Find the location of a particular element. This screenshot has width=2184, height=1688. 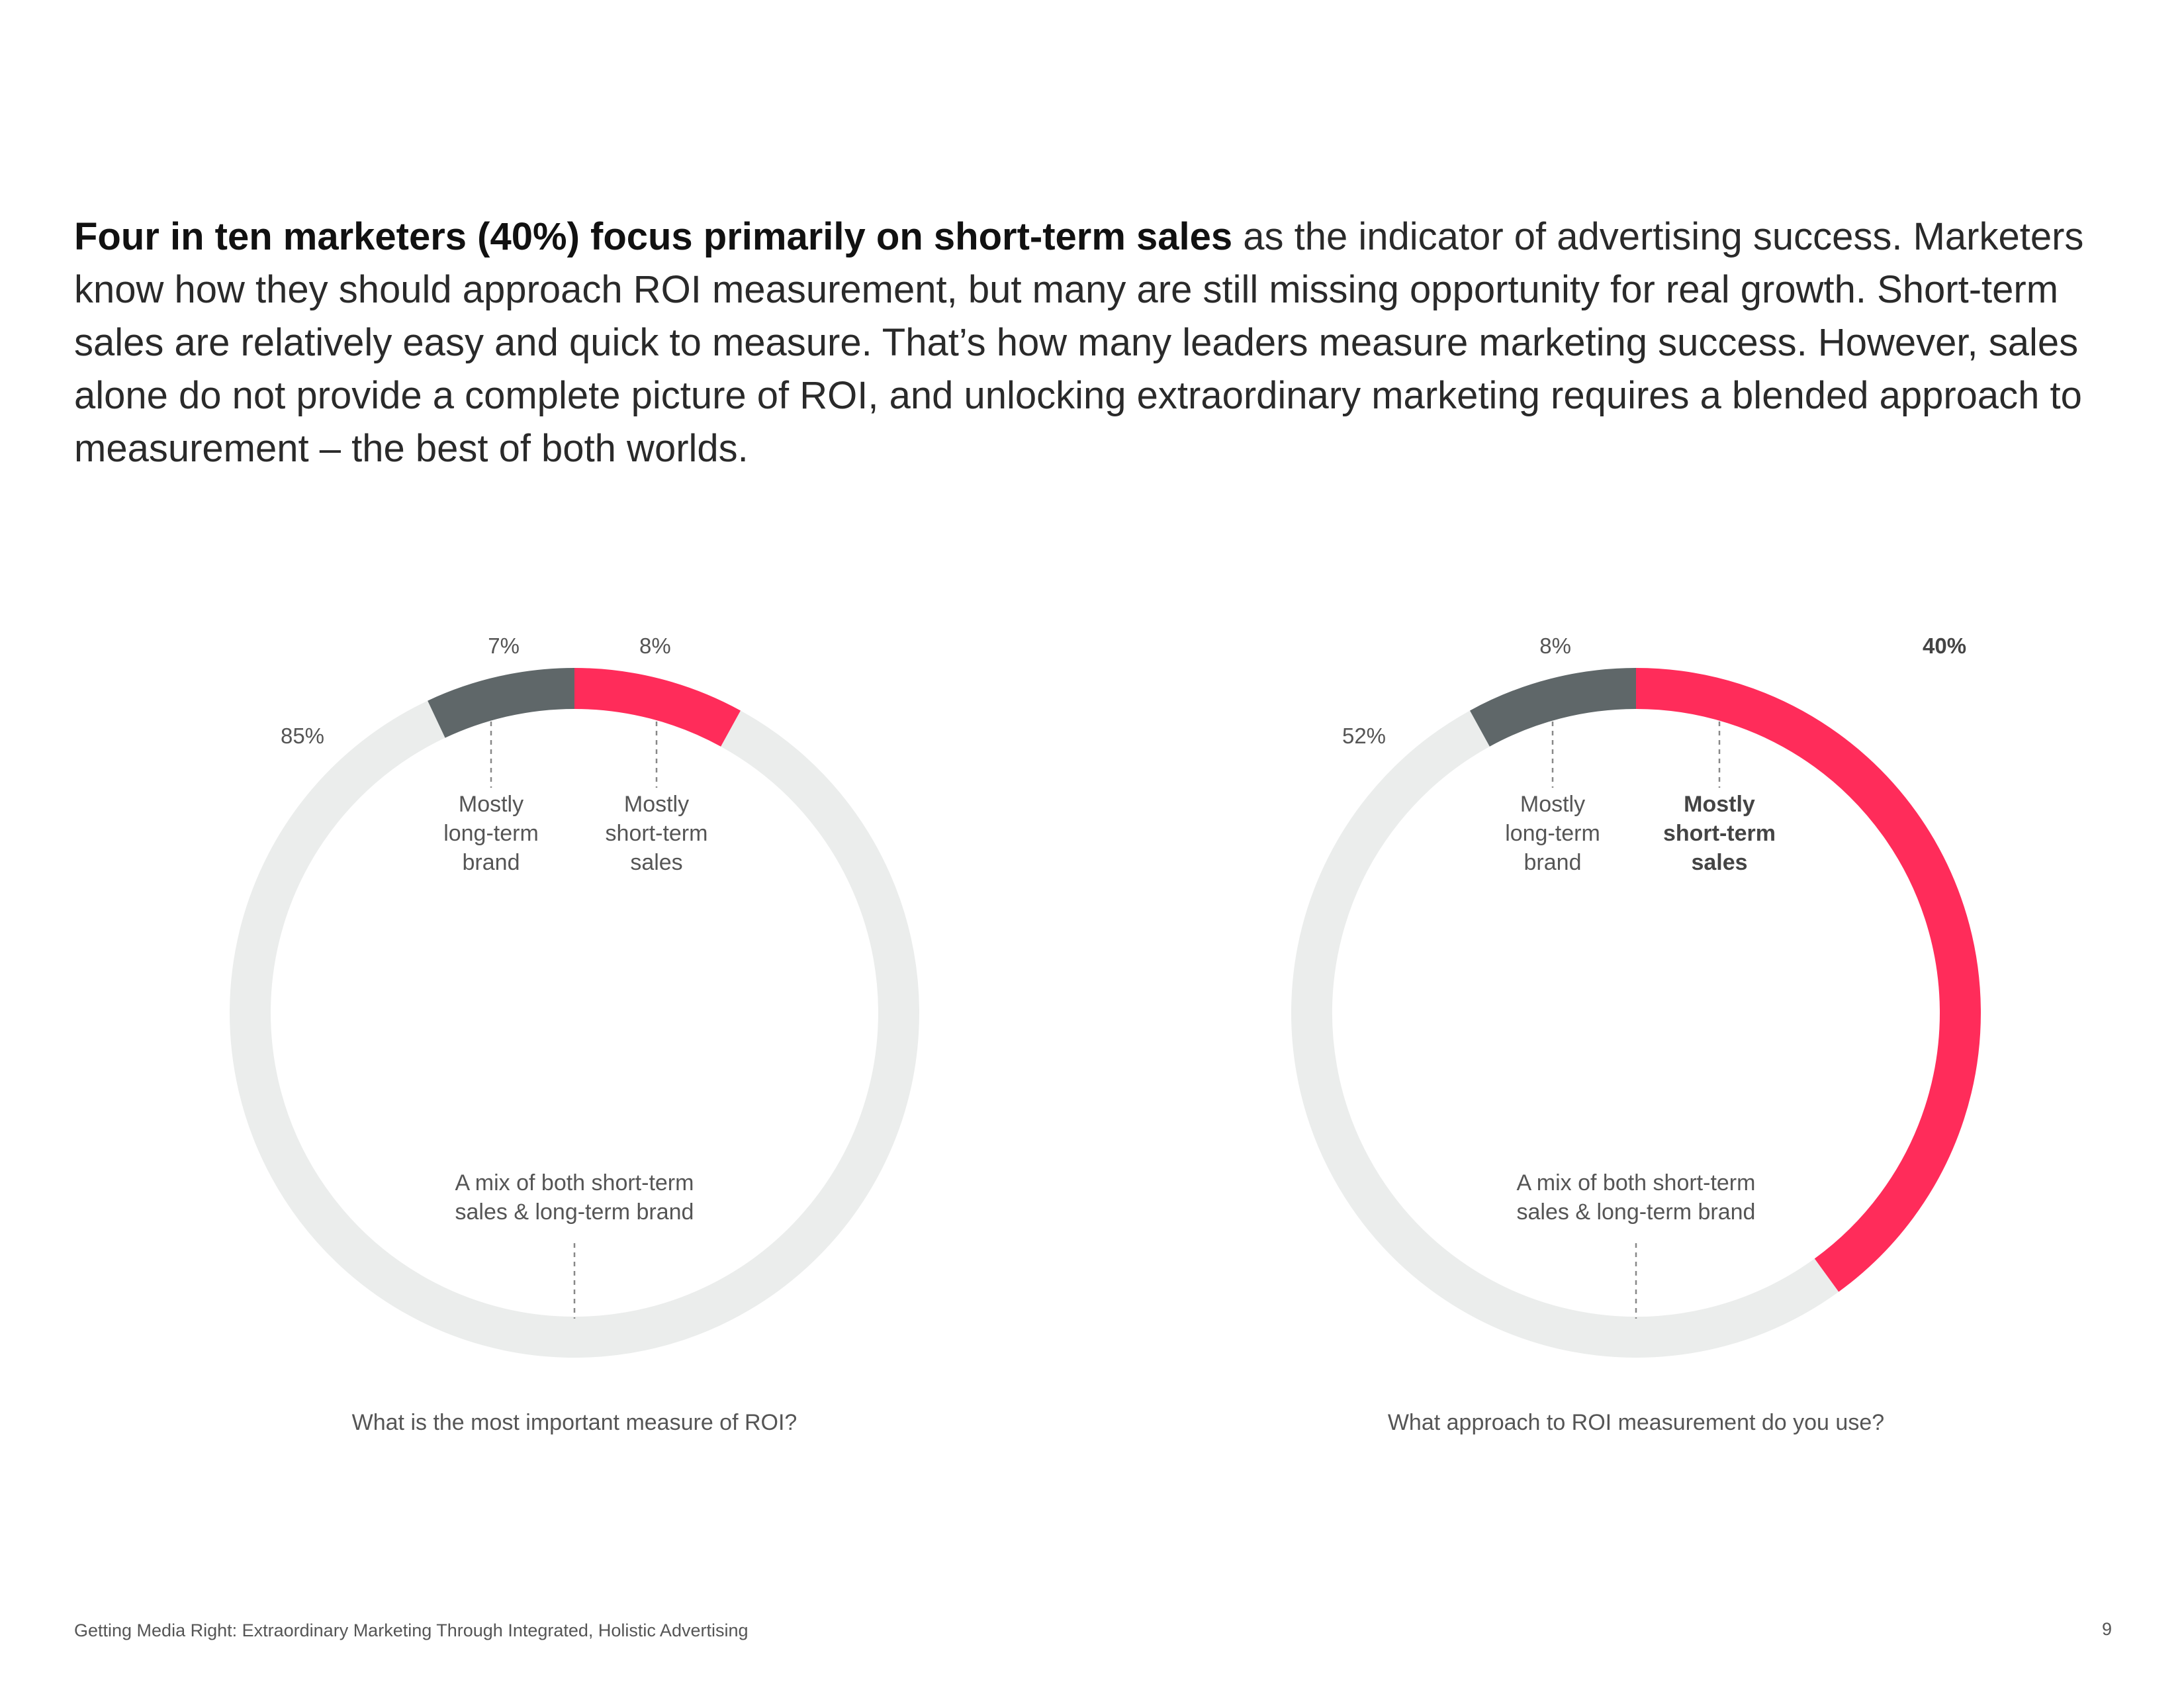

value-label-short-term: 8% is located at coordinates (655, 645).